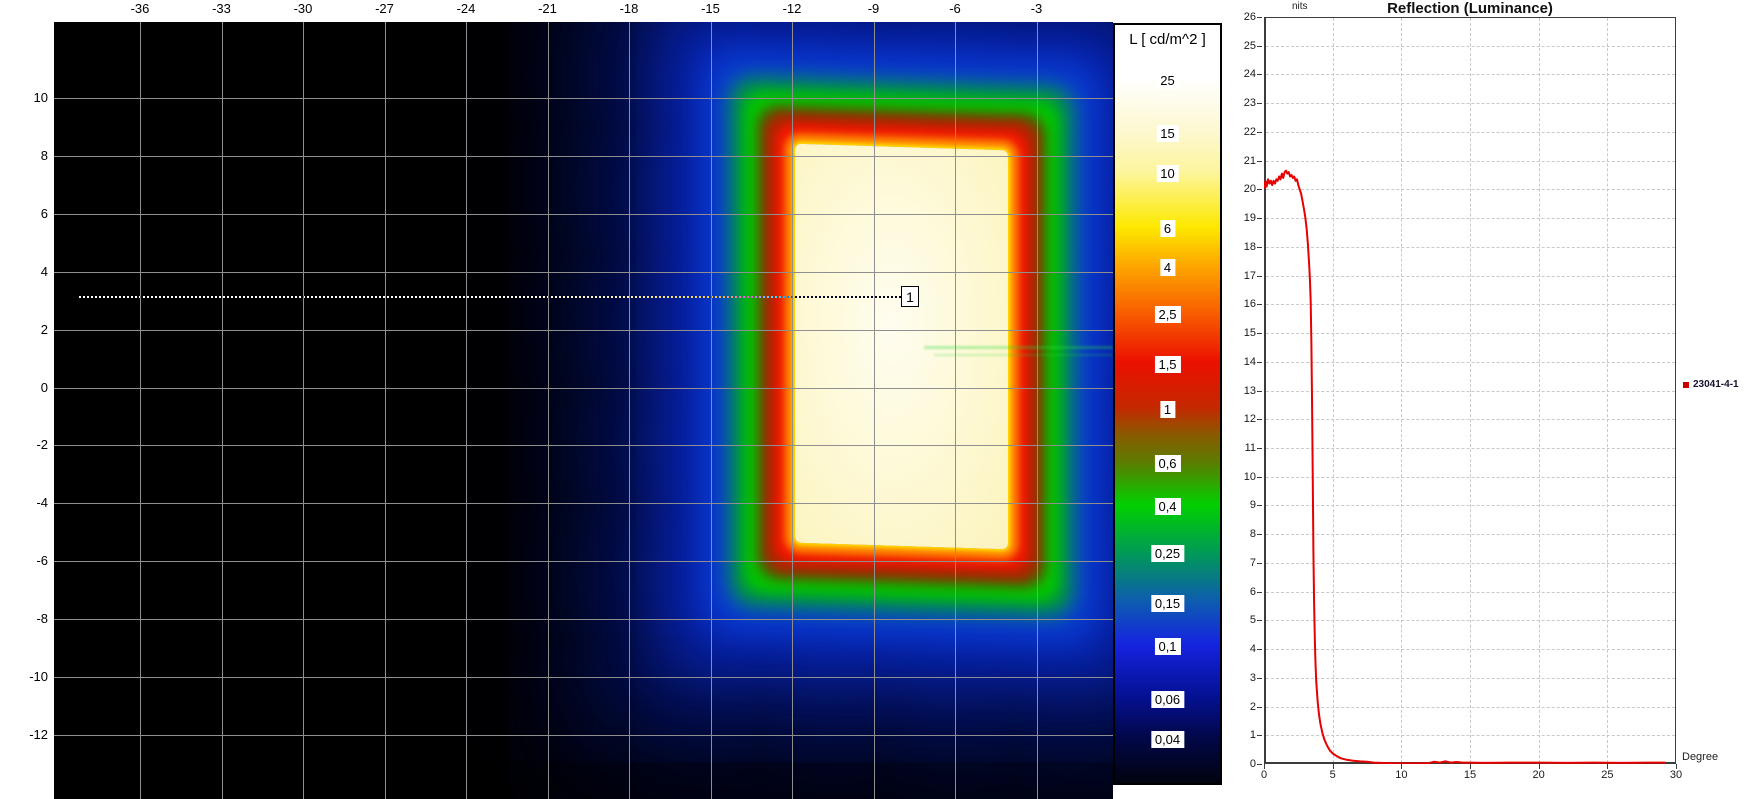 The height and width of the screenshot is (799, 1753). I want to click on colorbar-value-label: 0,04, so click(1167, 739).